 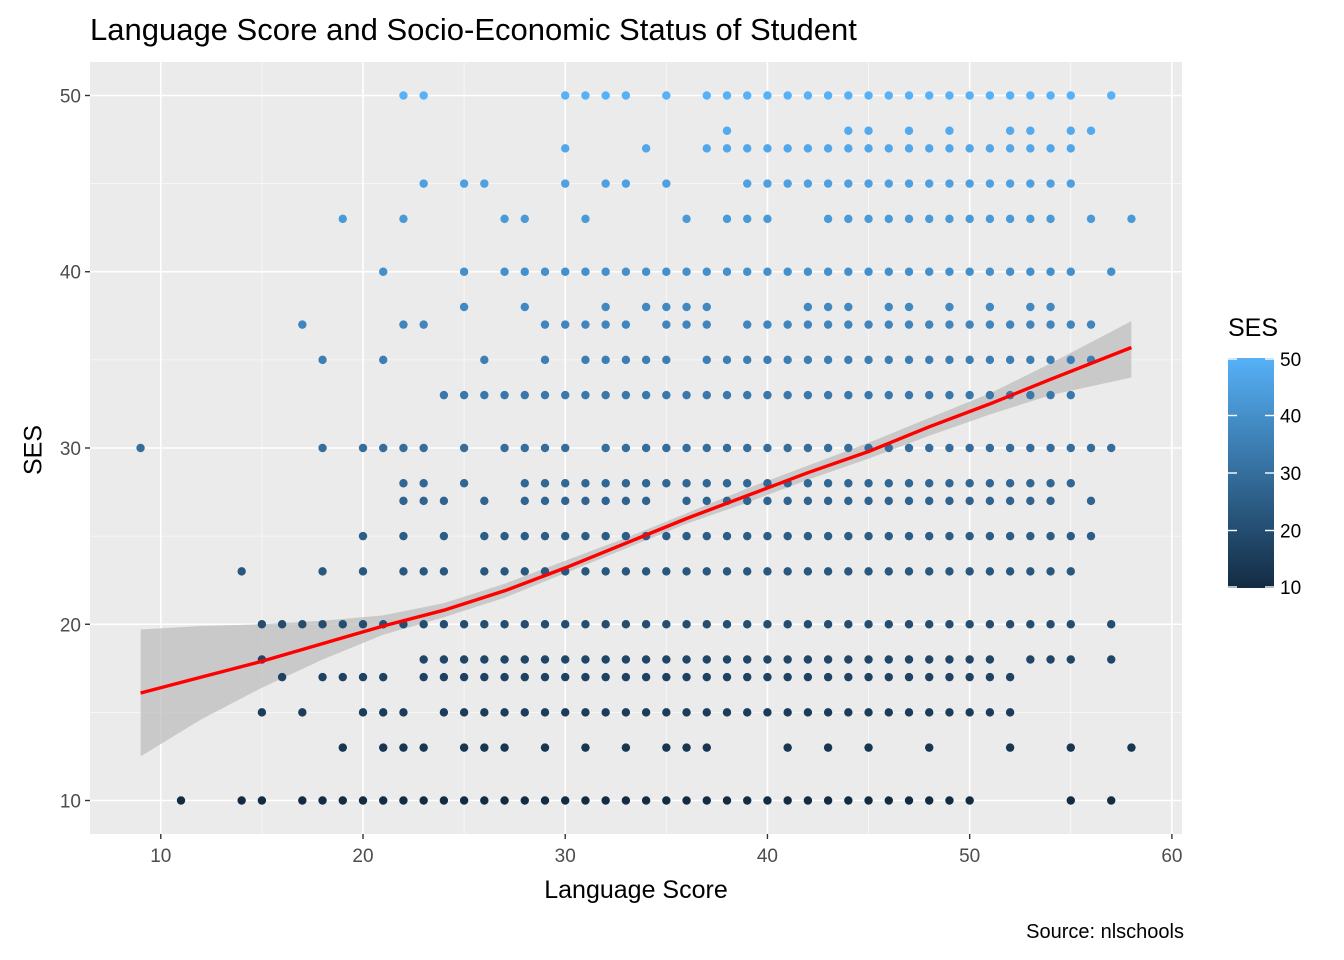 What do you see at coordinates (1290, 417) in the screenshot?
I see `colorbar-label: 40` at bounding box center [1290, 417].